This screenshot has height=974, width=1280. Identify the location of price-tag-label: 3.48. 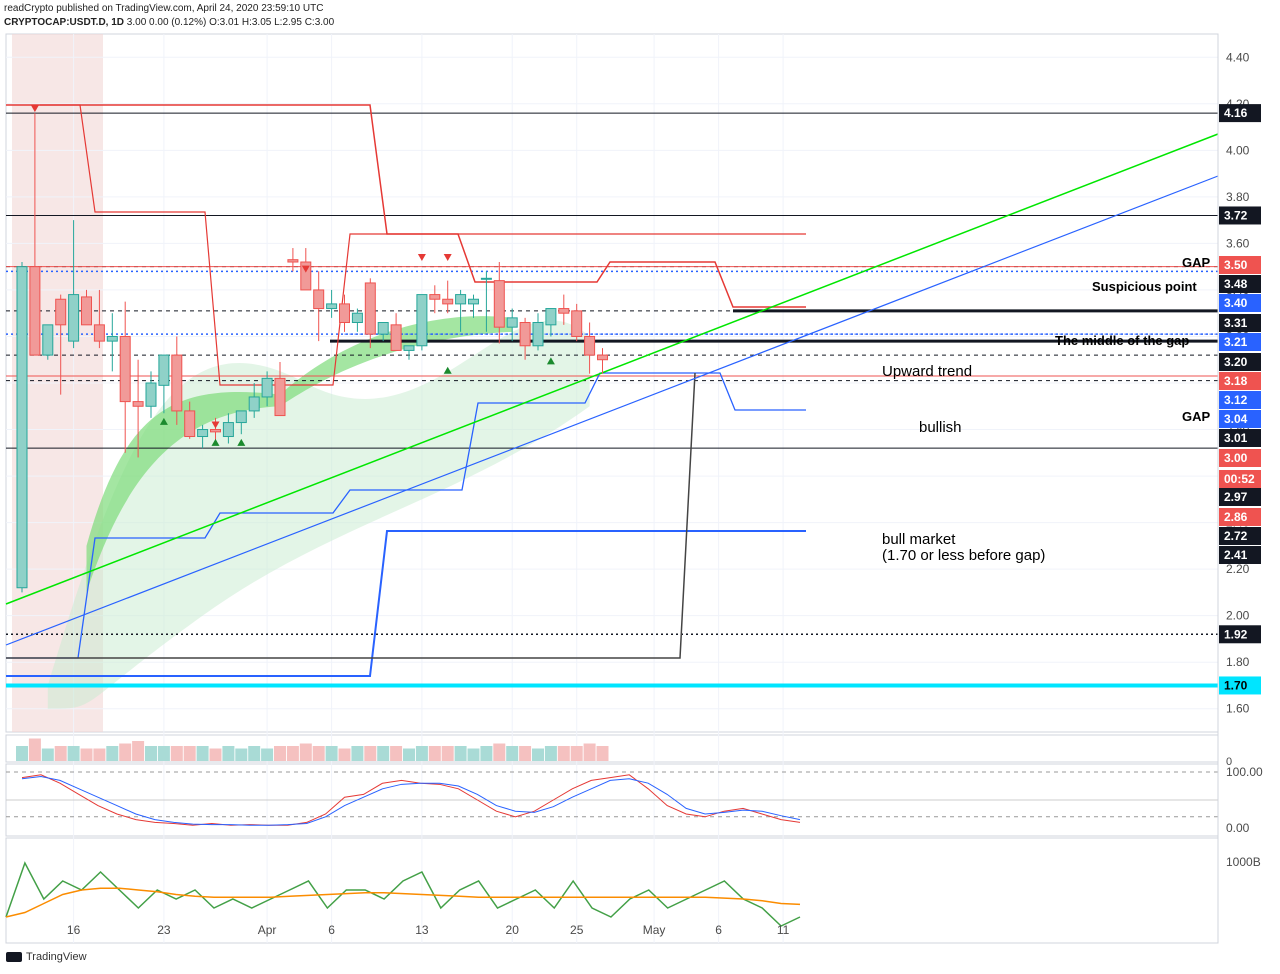
(1236, 284).